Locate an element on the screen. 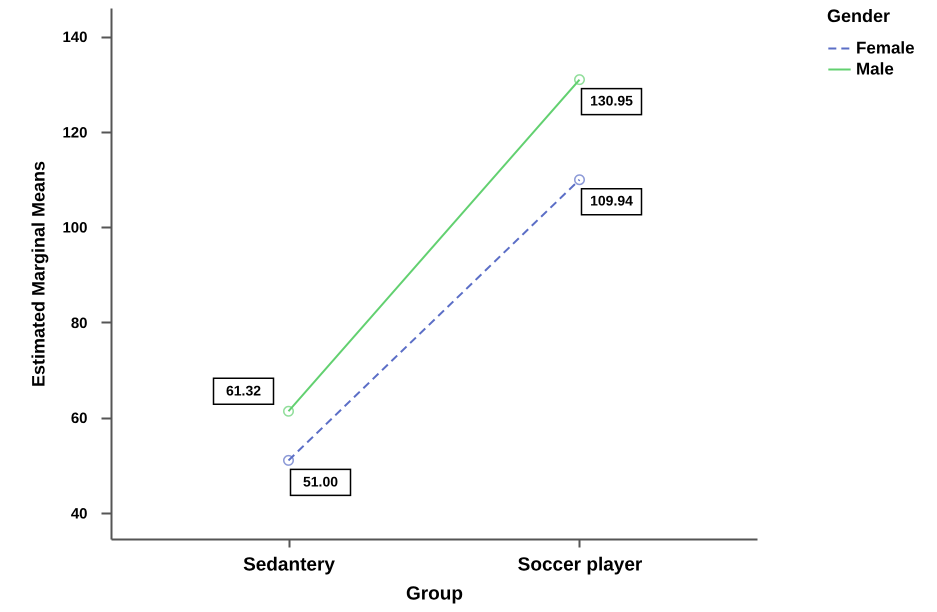  x-axis-title: Group is located at coordinates (434, 594).